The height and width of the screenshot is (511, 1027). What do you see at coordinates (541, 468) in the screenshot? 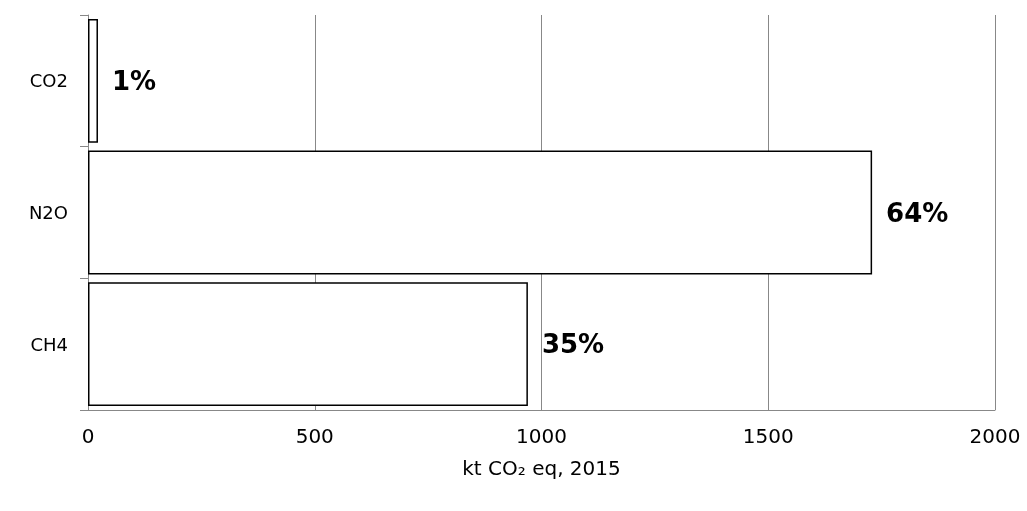
I see `x-axis-title: kt CO₂ eq, 2015` at bounding box center [541, 468].